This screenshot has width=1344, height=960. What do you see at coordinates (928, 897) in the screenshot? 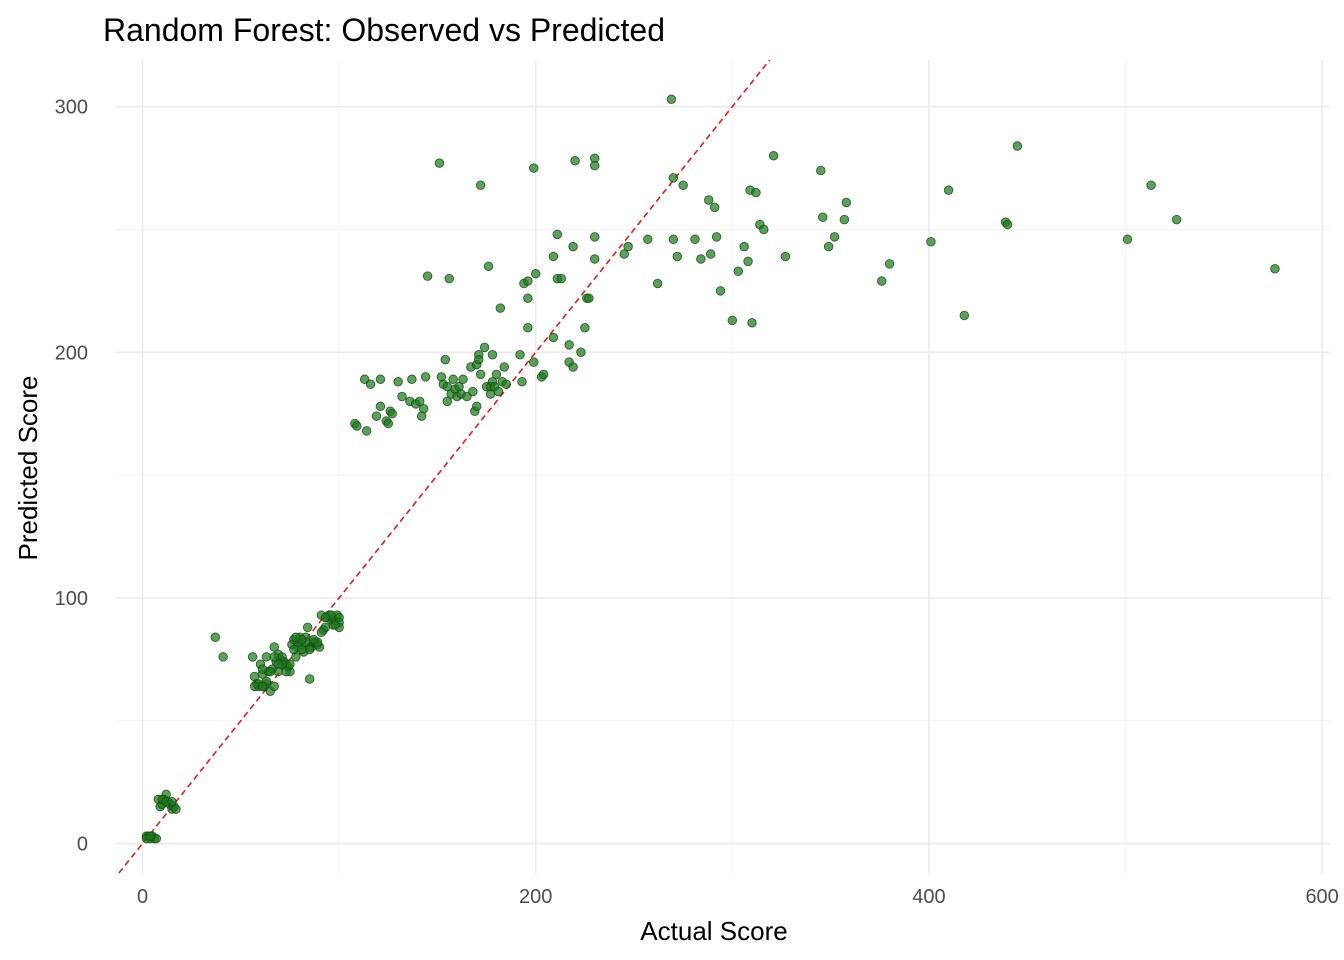
I see `x-tick-label: 400` at bounding box center [928, 897].